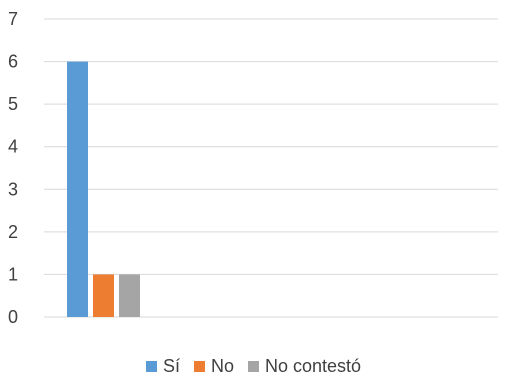 The image size is (507, 388). I want to click on y-tick-label-4: 4, so click(13, 147).